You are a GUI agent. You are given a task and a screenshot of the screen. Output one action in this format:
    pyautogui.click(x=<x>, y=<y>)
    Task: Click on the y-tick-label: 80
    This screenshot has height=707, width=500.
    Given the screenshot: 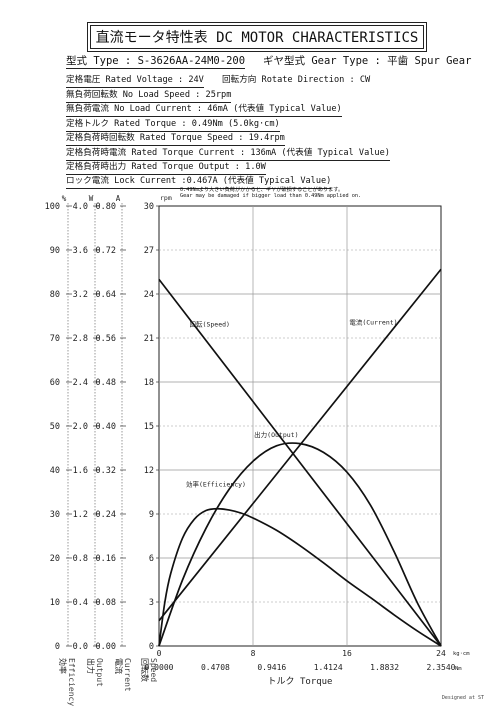 What is the action you would take?
    pyautogui.click(x=55, y=295)
    